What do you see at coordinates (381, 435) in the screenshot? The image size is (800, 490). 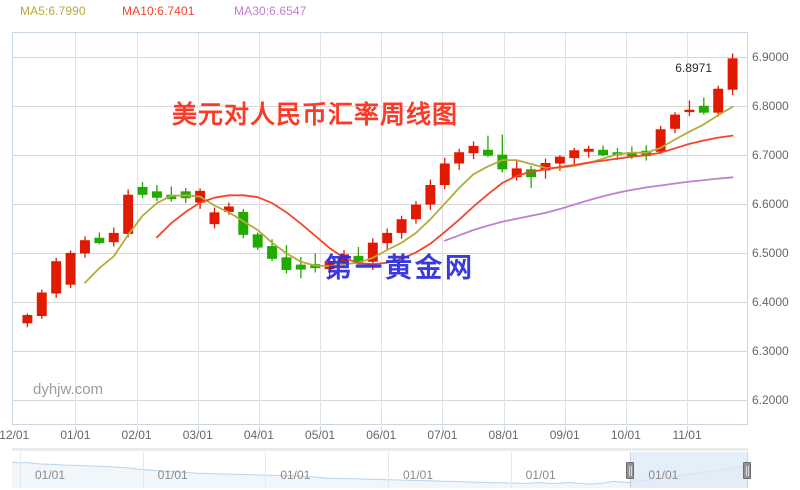 I see `x-axis-label: 06/01` at bounding box center [381, 435].